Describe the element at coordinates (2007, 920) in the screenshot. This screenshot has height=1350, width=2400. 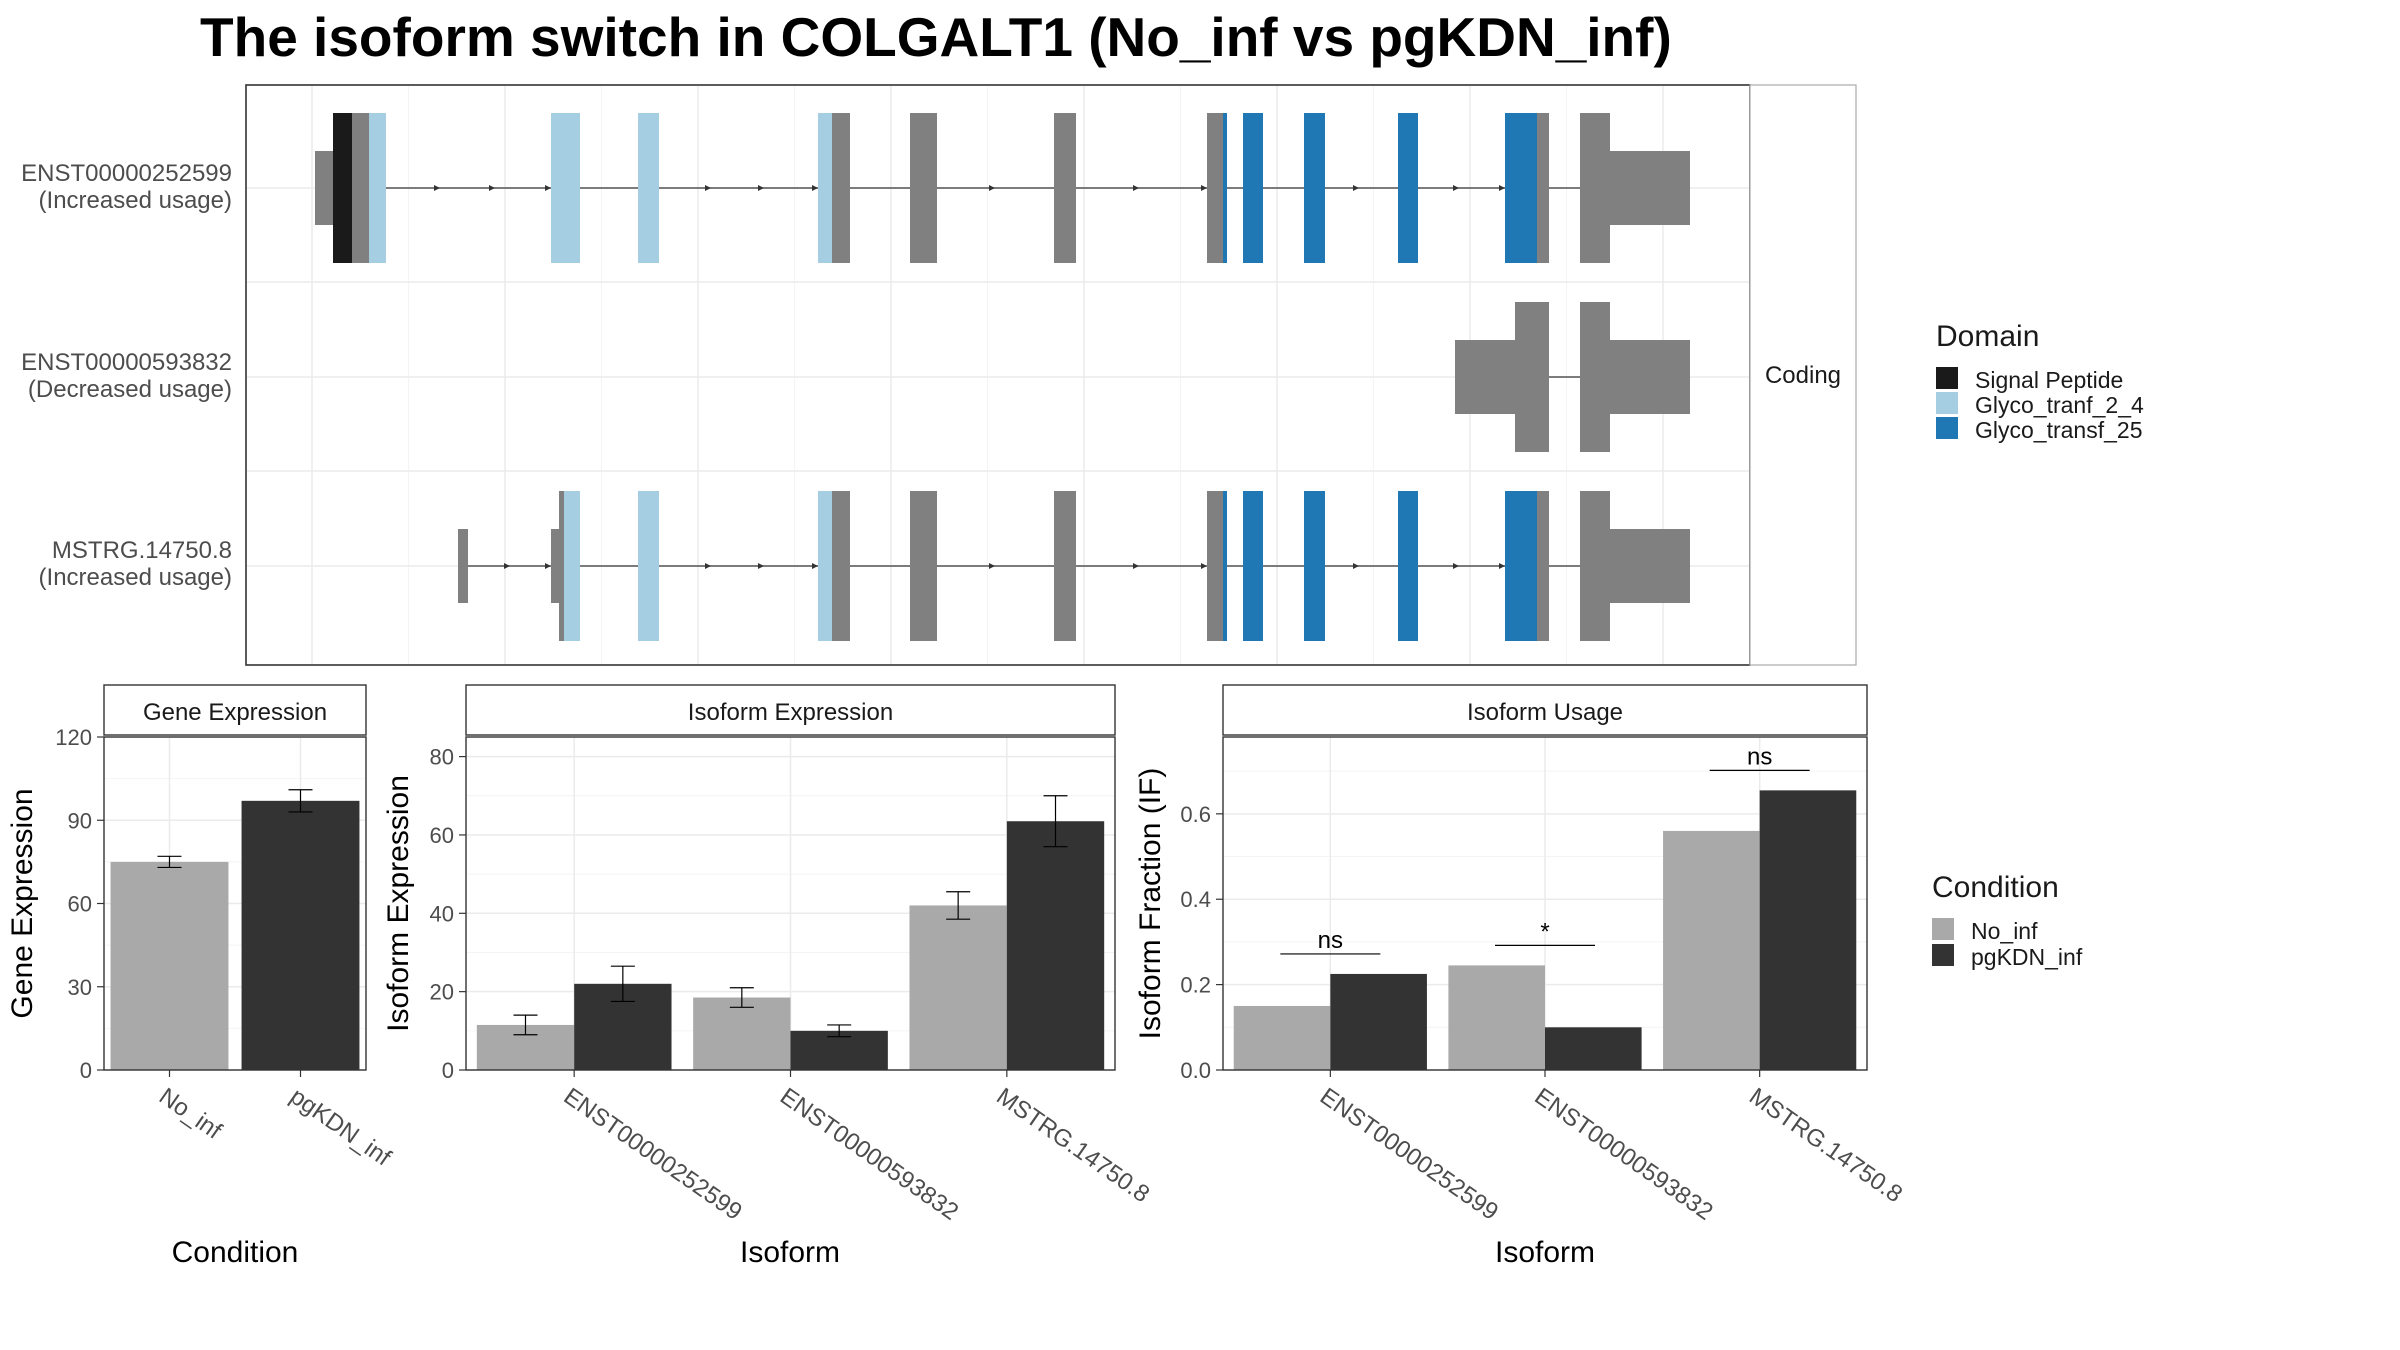
I see `condition-legend: Condition No_inf pgKDN_inf` at that location.